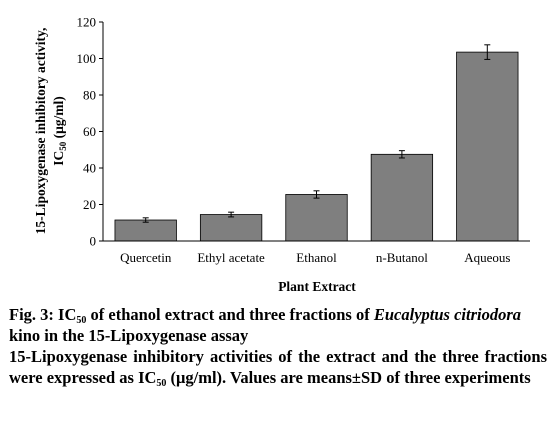  Describe the element at coordinates (129, 335) in the screenshot. I see `caption-fig-text-2: kino in the 15-Lipoxygenase assay` at that location.